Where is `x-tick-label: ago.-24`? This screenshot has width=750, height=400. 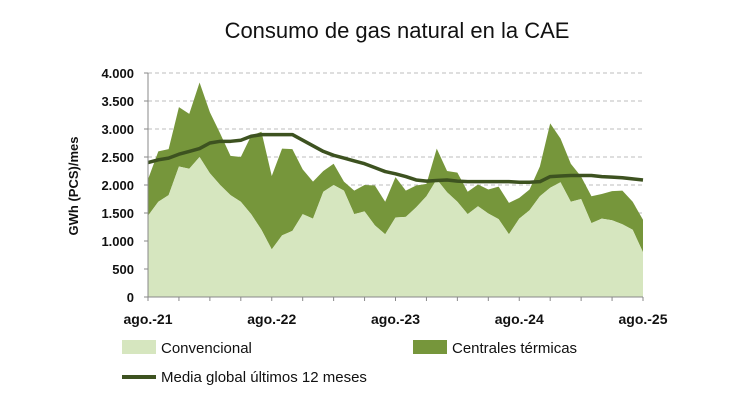
x-tick-label: ago.-24 is located at coordinates (519, 319).